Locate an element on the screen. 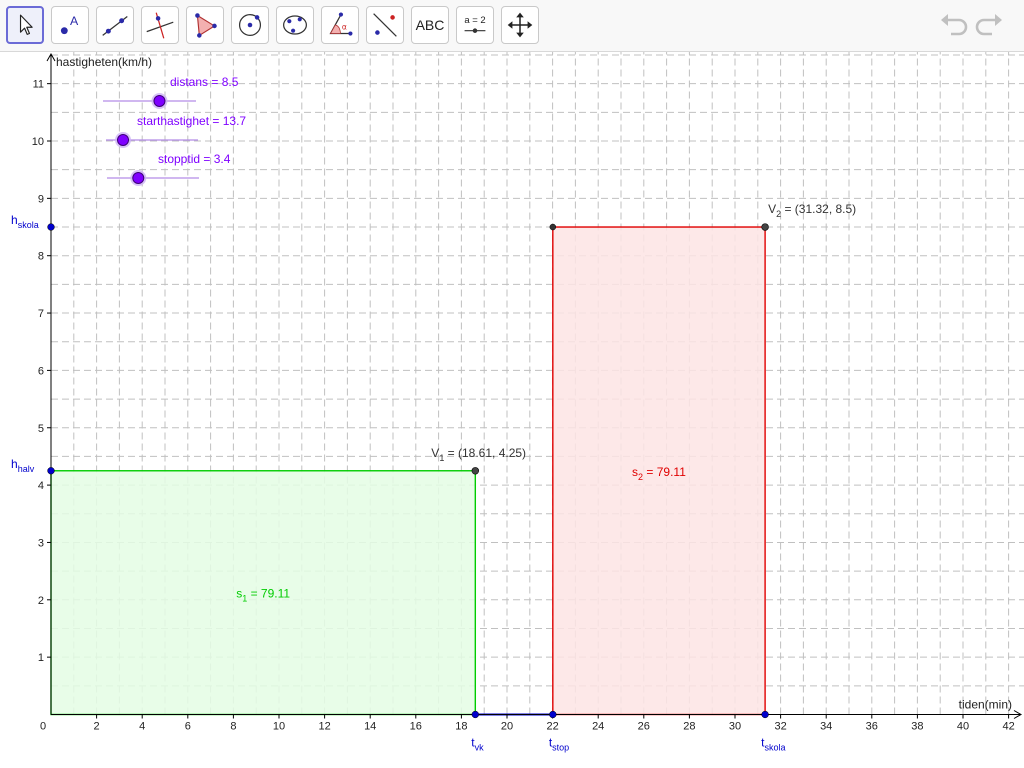 Image resolution: width=1024 pixels, height=768 pixels. reflect-icon is located at coordinates (385, 25).